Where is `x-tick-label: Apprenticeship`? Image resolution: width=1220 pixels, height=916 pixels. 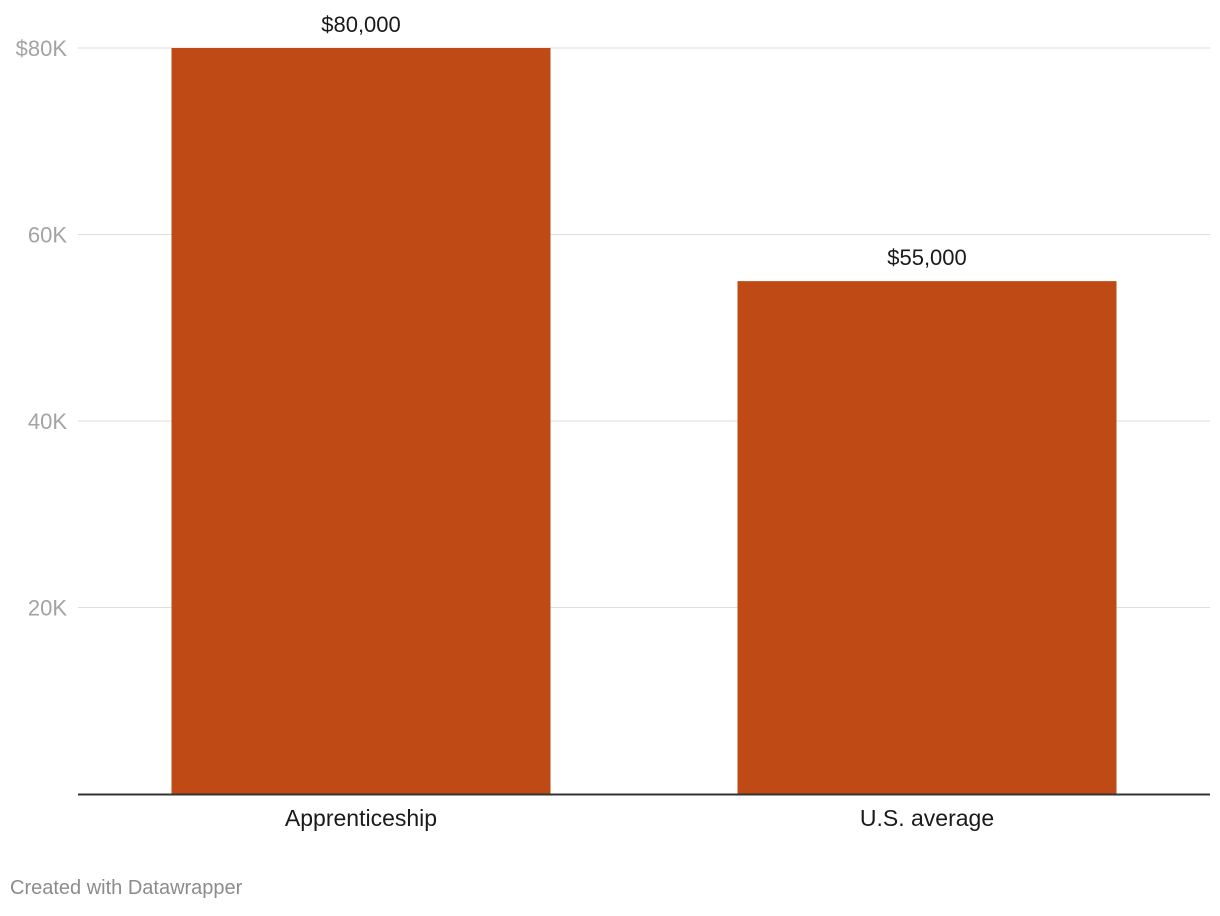 x-tick-label: Apprenticeship is located at coordinates (361, 818).